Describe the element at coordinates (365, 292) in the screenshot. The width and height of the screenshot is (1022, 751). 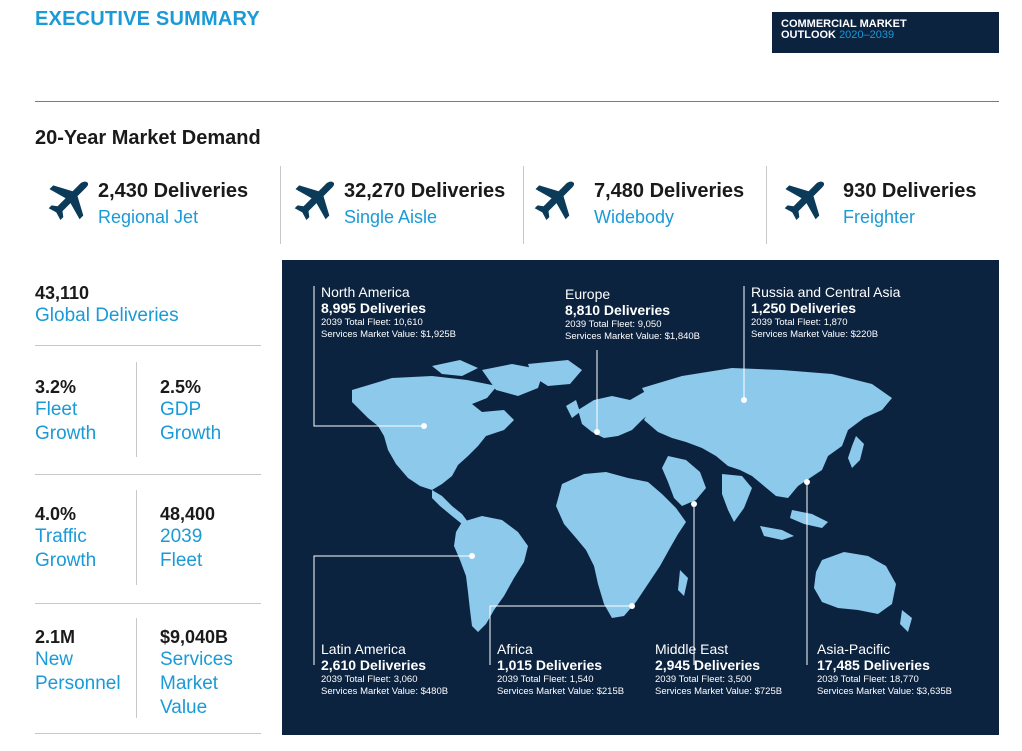
I see `region-name: North America` at that location.